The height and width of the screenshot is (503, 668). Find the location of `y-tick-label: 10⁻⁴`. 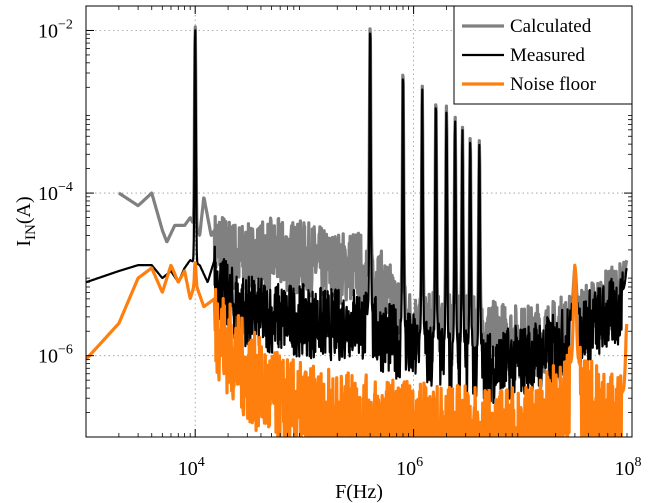

y-tick-label: 10⁻⁴ is located at coordinates (55, 192).